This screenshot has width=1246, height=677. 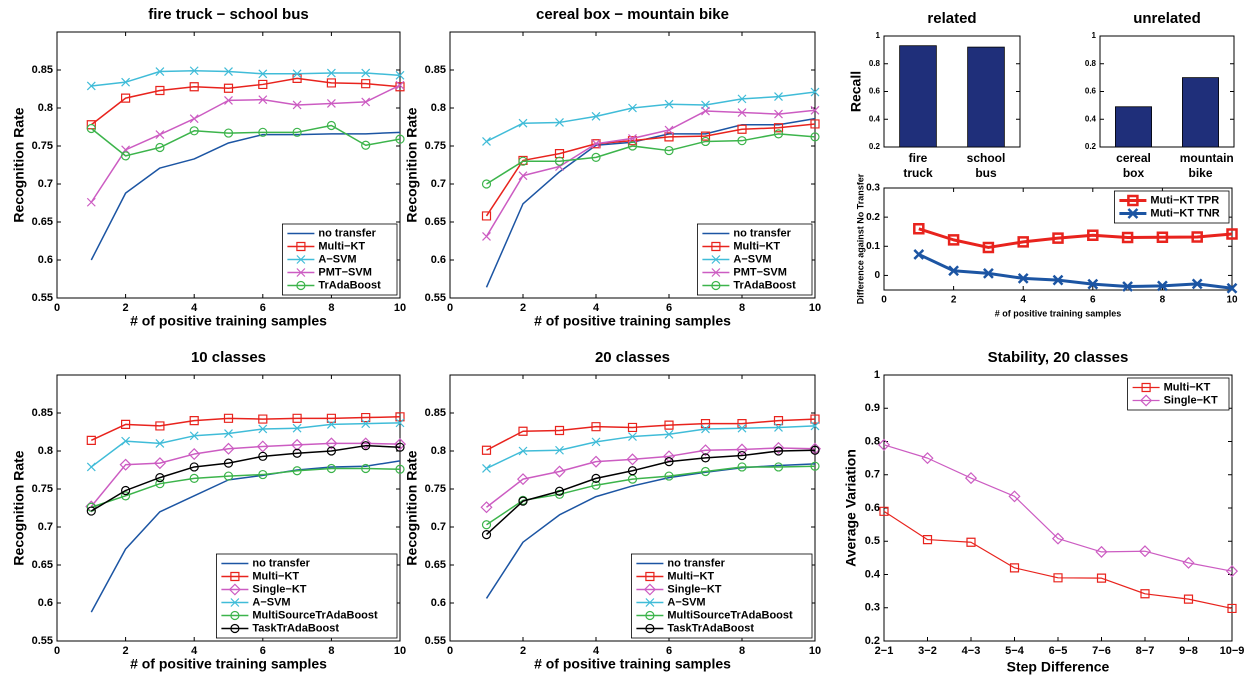 What do you see at coordinates (400, 308) in the screenshot?
I see `x-tick-label: 10` at bounding box center [400, 308].